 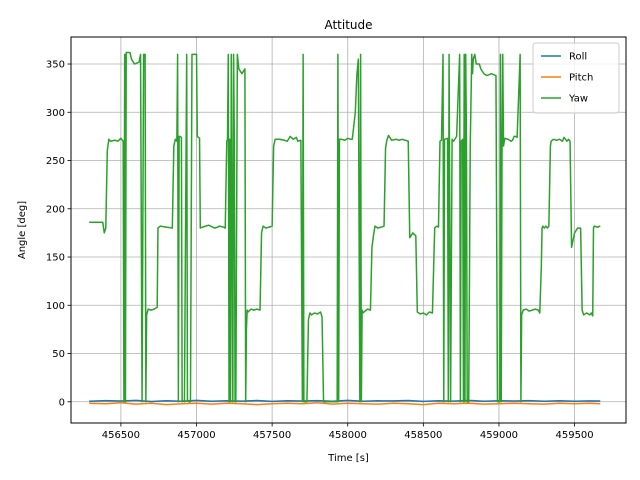 I want to click on y-axis-ticks: 0 50 100 150 200 250 300 350, so click(x=58, y=234).